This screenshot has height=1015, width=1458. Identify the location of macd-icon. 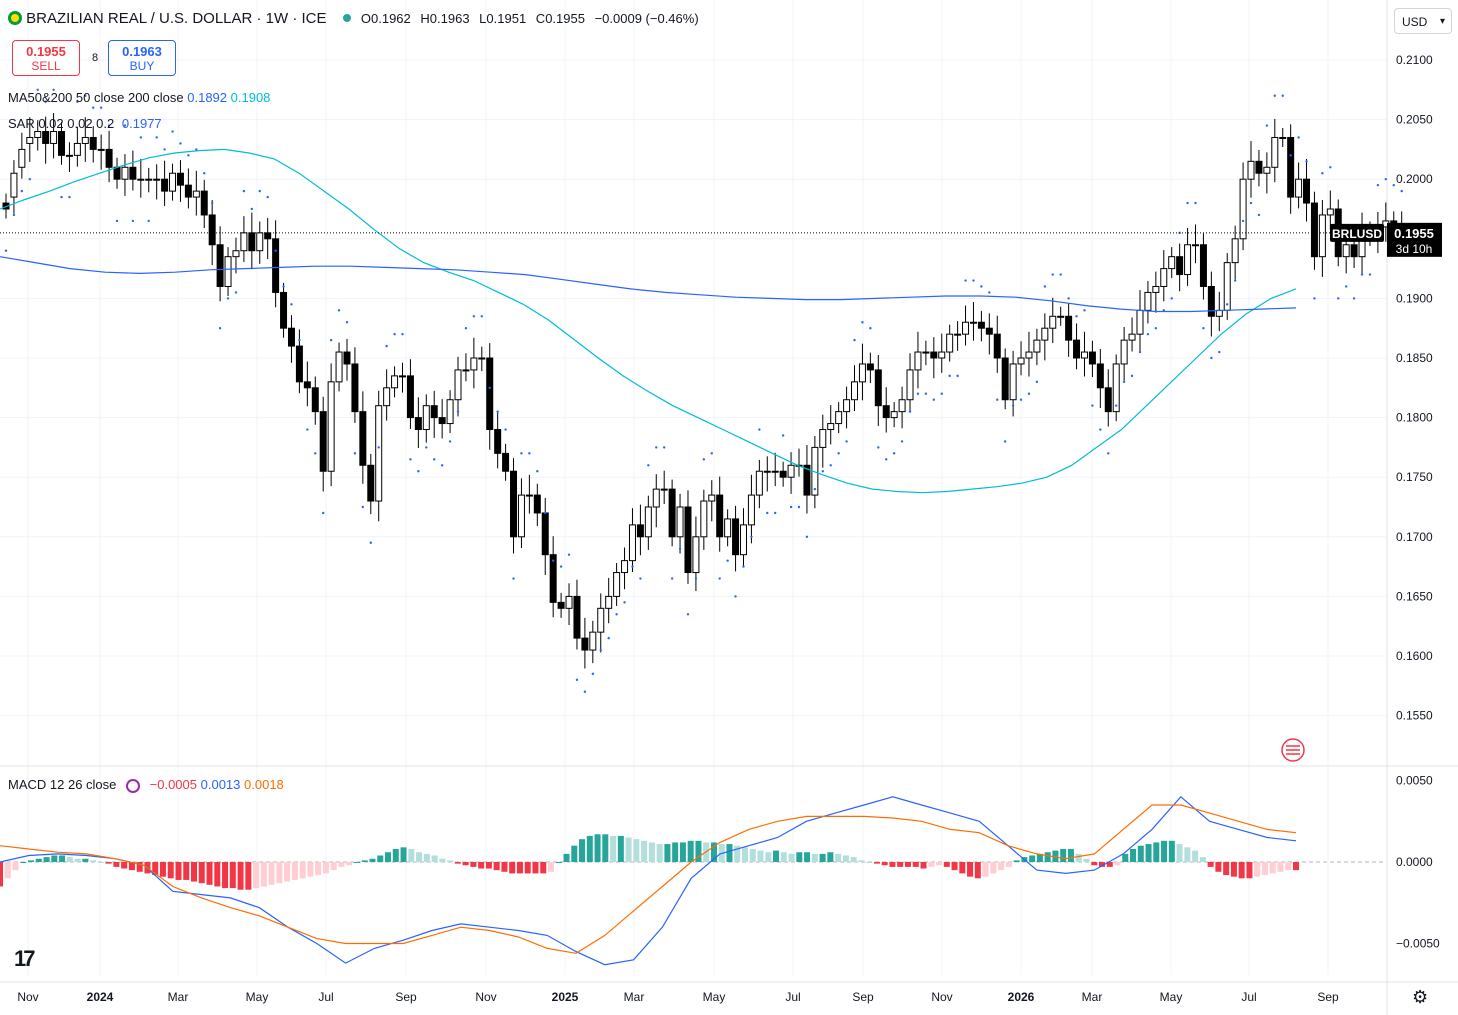
(133, 786).